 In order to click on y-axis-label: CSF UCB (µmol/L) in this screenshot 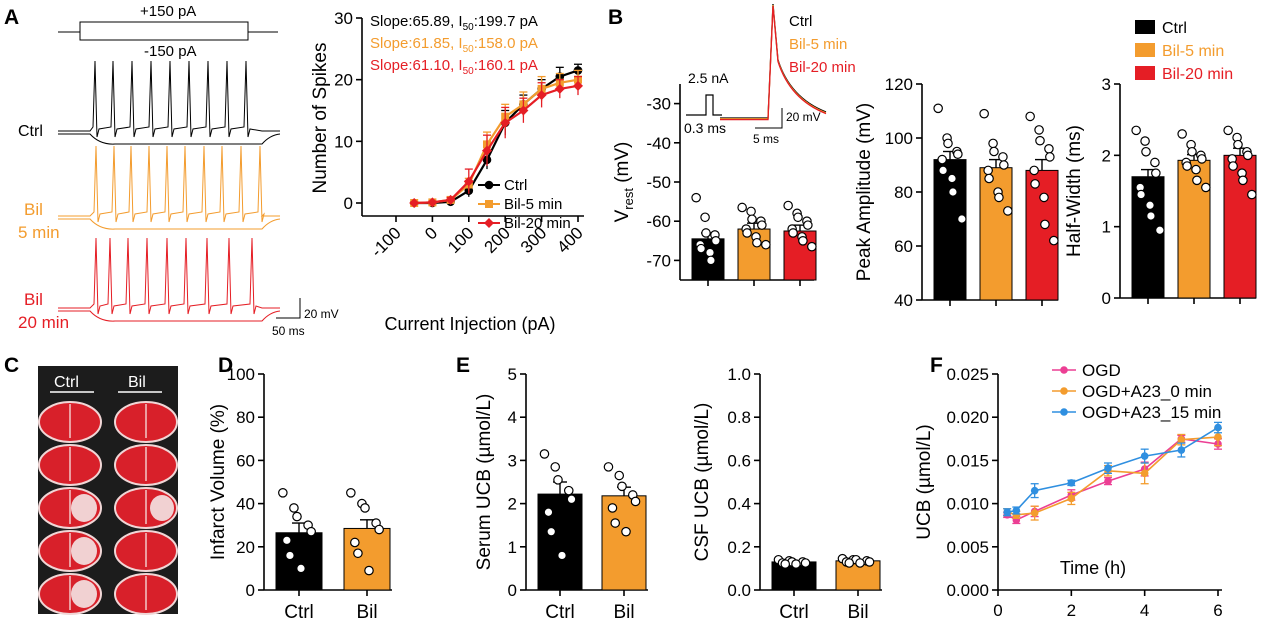, I will do `click(702, 482)`.